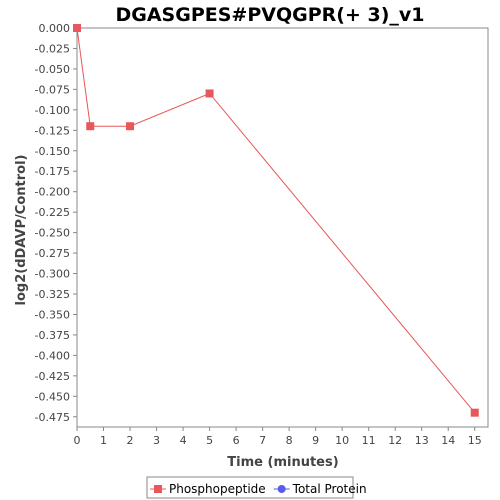 The image size is (500, 500). I want to click on x-tick-label: 13, so click(422, 440).